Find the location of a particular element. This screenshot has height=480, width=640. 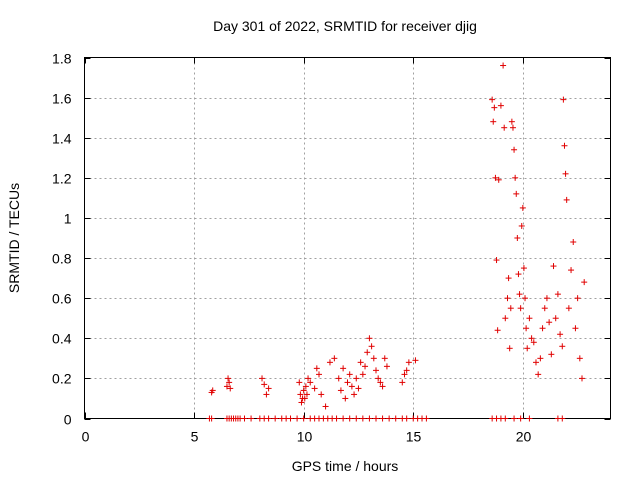

y-tick-label: 0.8 is located at coordinates (62, 259).